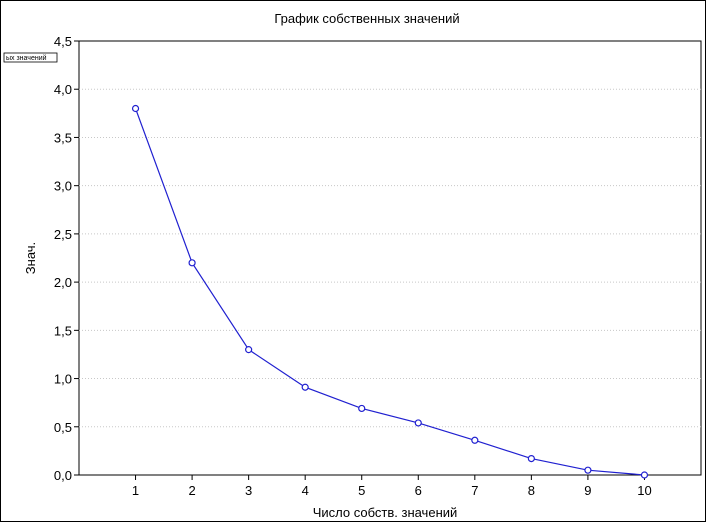  I want to click on chart-title: График собственных значений, so click(366, 18).